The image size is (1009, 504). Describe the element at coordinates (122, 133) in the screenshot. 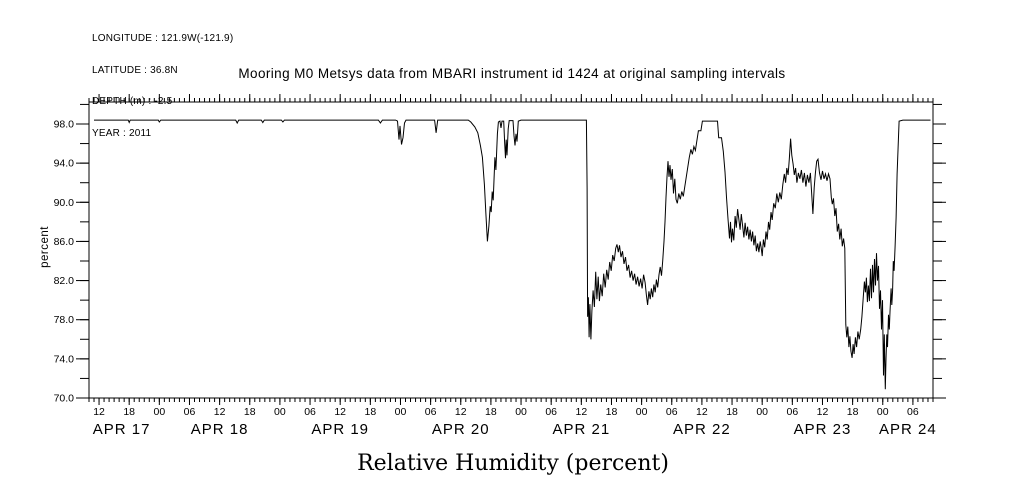

I see `metadata-year: YEAR : 2011` at that location.